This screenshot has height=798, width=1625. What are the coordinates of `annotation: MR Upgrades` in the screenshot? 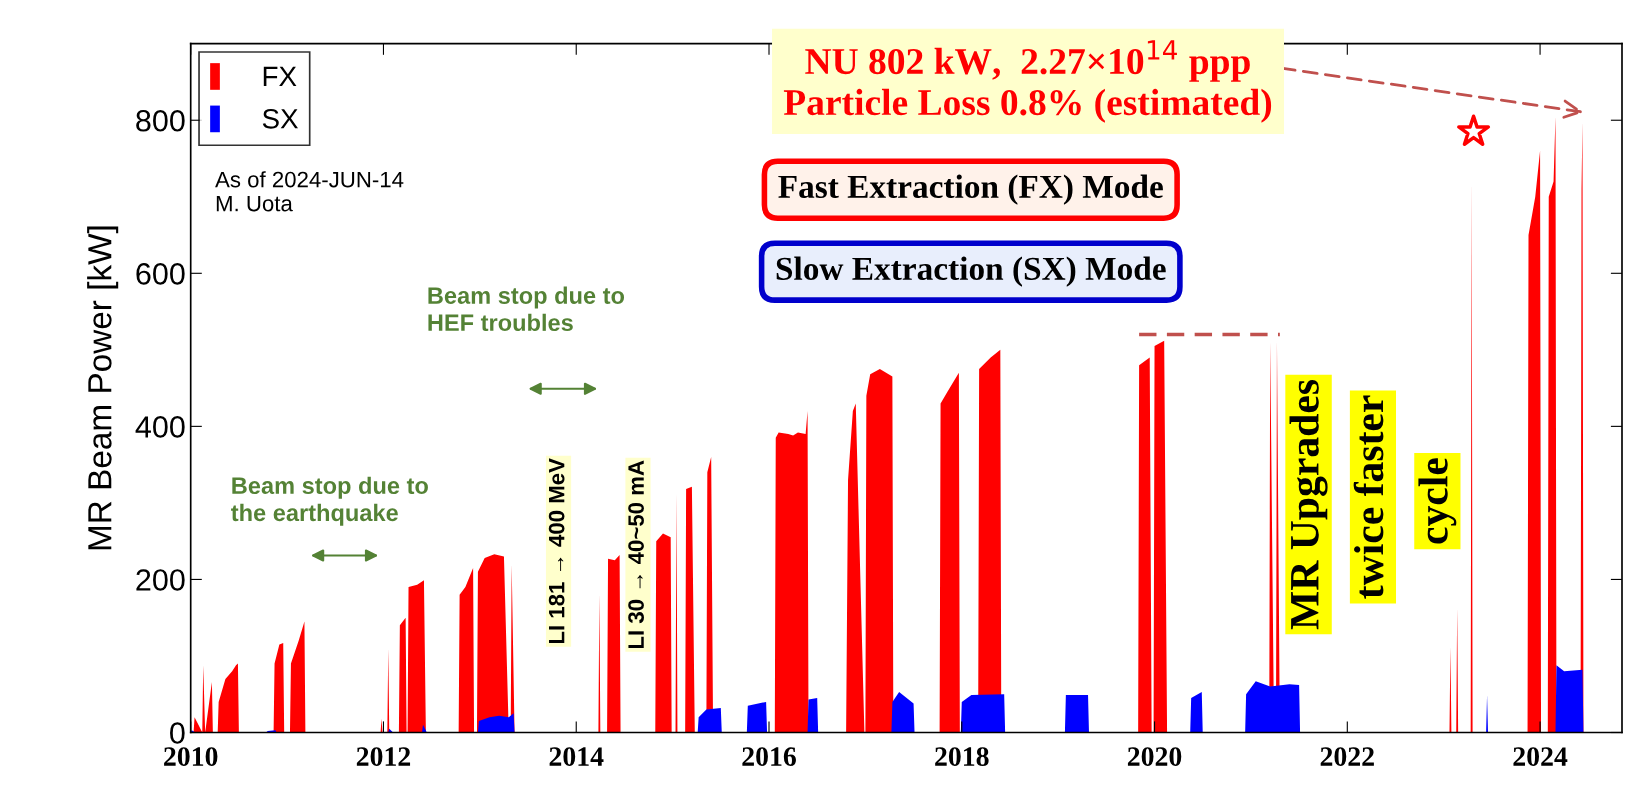 It's located at (1308, 504).